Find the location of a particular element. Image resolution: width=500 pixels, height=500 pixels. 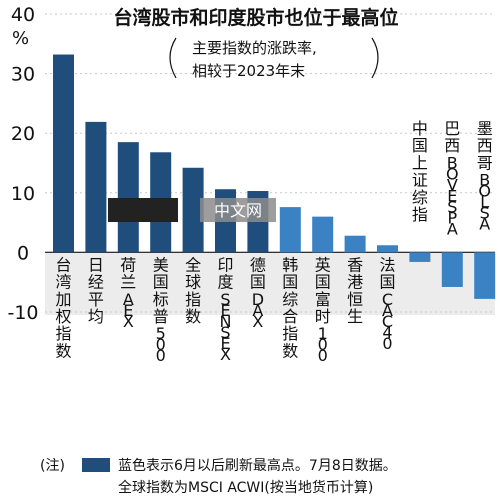

y-tick-label: 20 is located at coordinates (23, 134).